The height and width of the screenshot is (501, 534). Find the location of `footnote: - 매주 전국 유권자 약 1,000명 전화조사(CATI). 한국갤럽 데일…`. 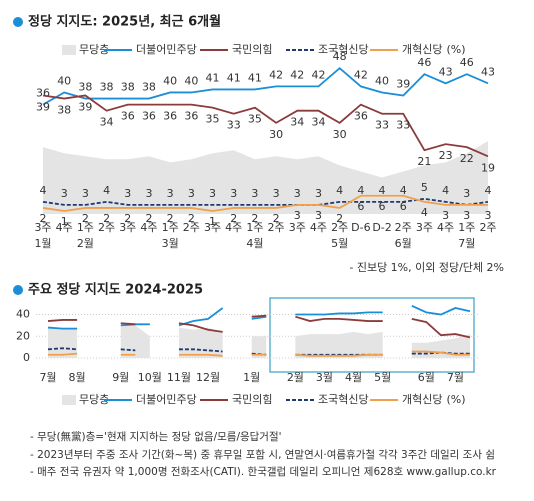

footnote: - 매주 전국 유권자 약 1,000명 전화조사(CATI). 한국갤럽 데일… is located at coordinates (263, 471).